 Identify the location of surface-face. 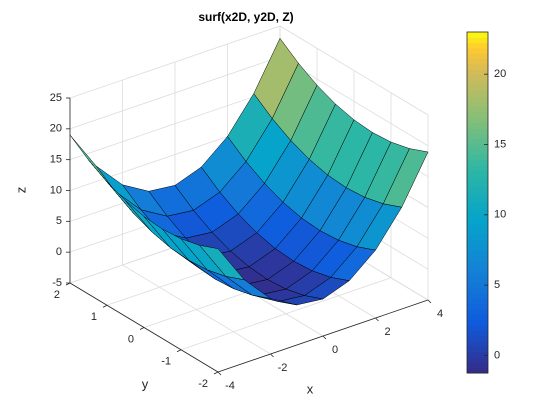
(222, 262).